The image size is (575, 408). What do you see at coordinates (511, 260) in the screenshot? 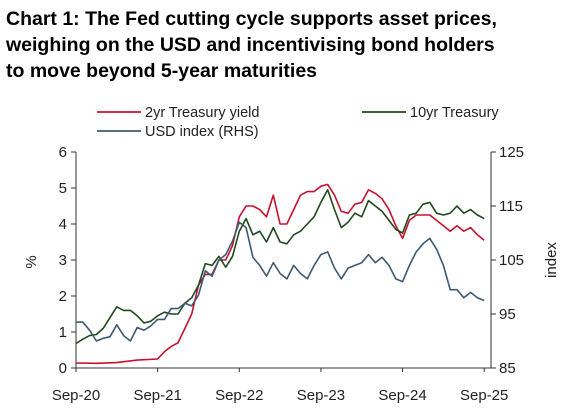
I see `y2-tick-label: 105` at bounding box center [511, 260].